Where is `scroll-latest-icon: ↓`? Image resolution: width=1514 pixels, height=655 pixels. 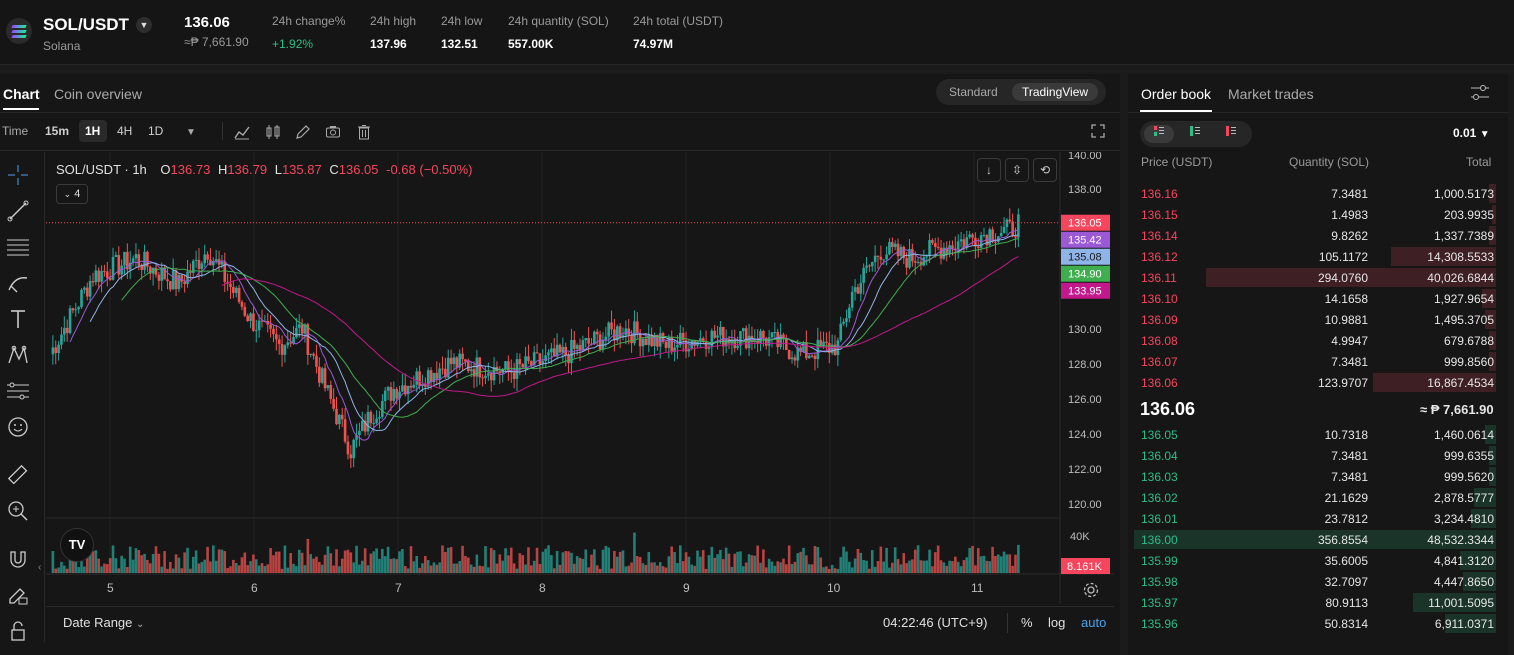 scroll-latest-icon: ↓ is located at coordinates (989, 170).